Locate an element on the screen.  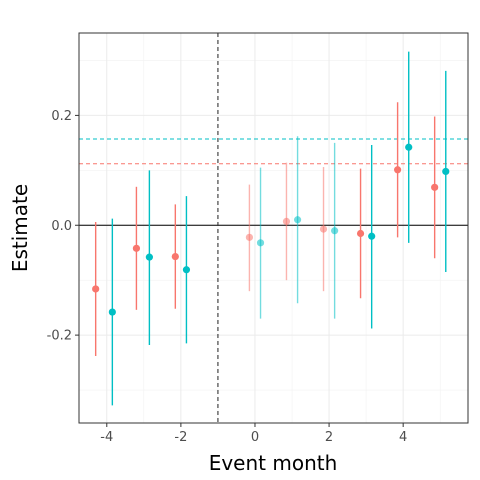
x-tick-label: -4 is located at coordinates (106, 437).